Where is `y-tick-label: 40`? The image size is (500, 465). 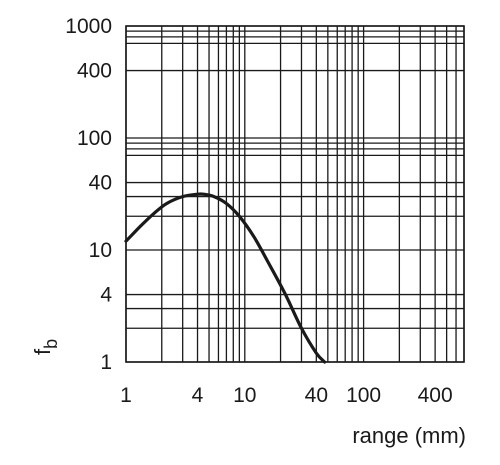
y-tick-label: 40 is located at coordinates (100, 183).